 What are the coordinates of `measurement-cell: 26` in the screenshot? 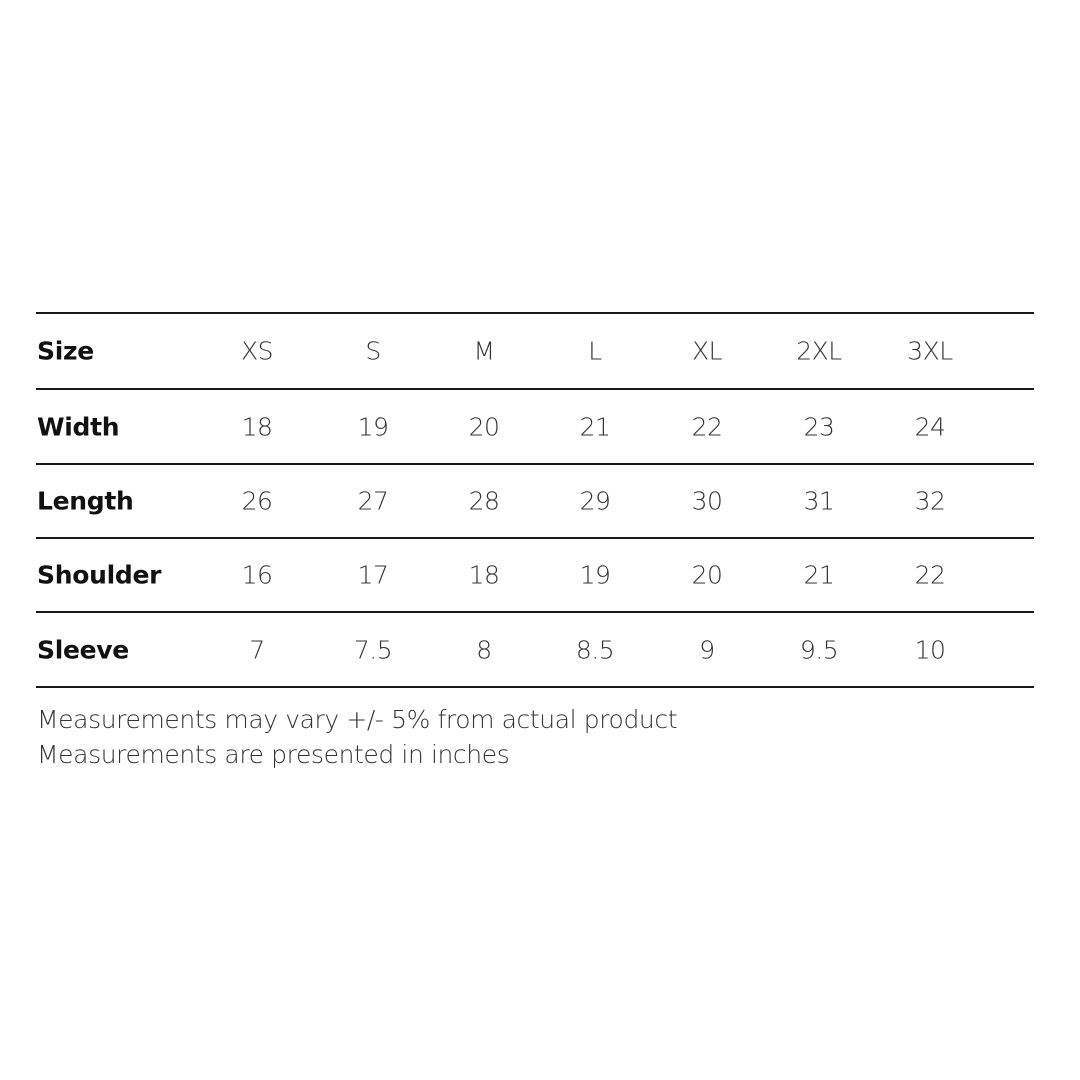 It's located at (257, 501).